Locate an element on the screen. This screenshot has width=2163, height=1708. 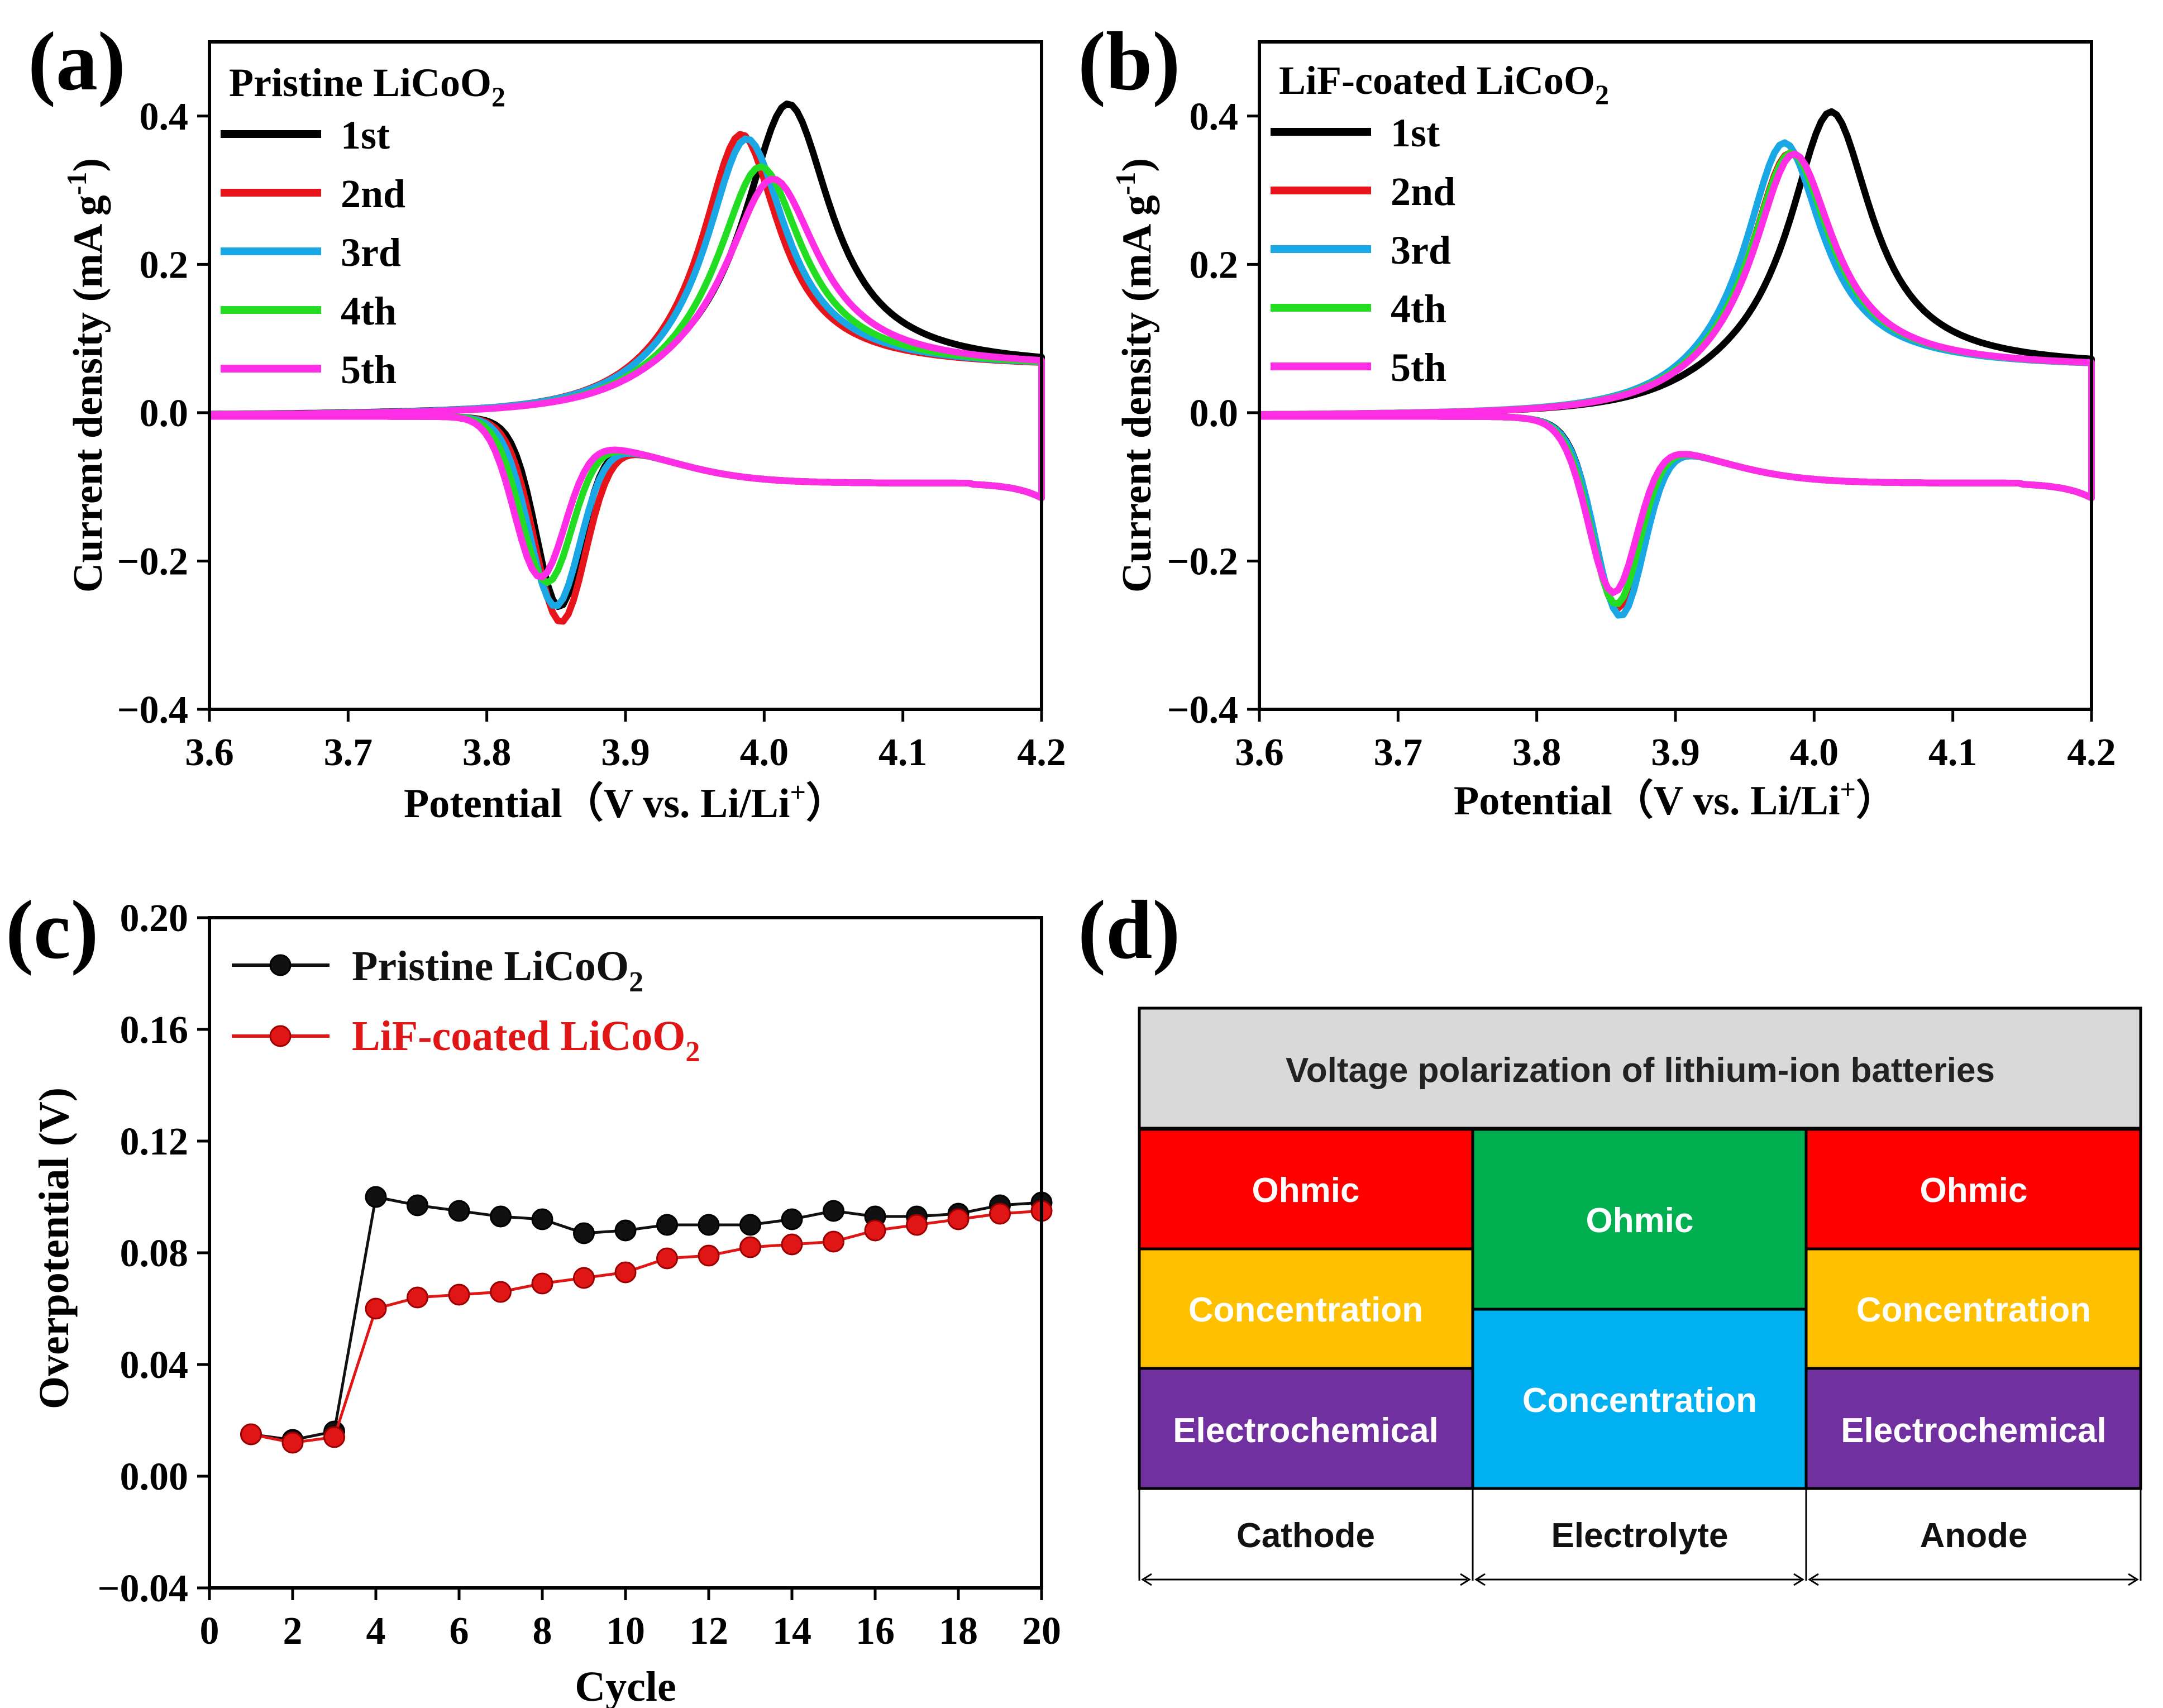
electrolyte-ohmic-block is located at coordinates (1639, 1219).